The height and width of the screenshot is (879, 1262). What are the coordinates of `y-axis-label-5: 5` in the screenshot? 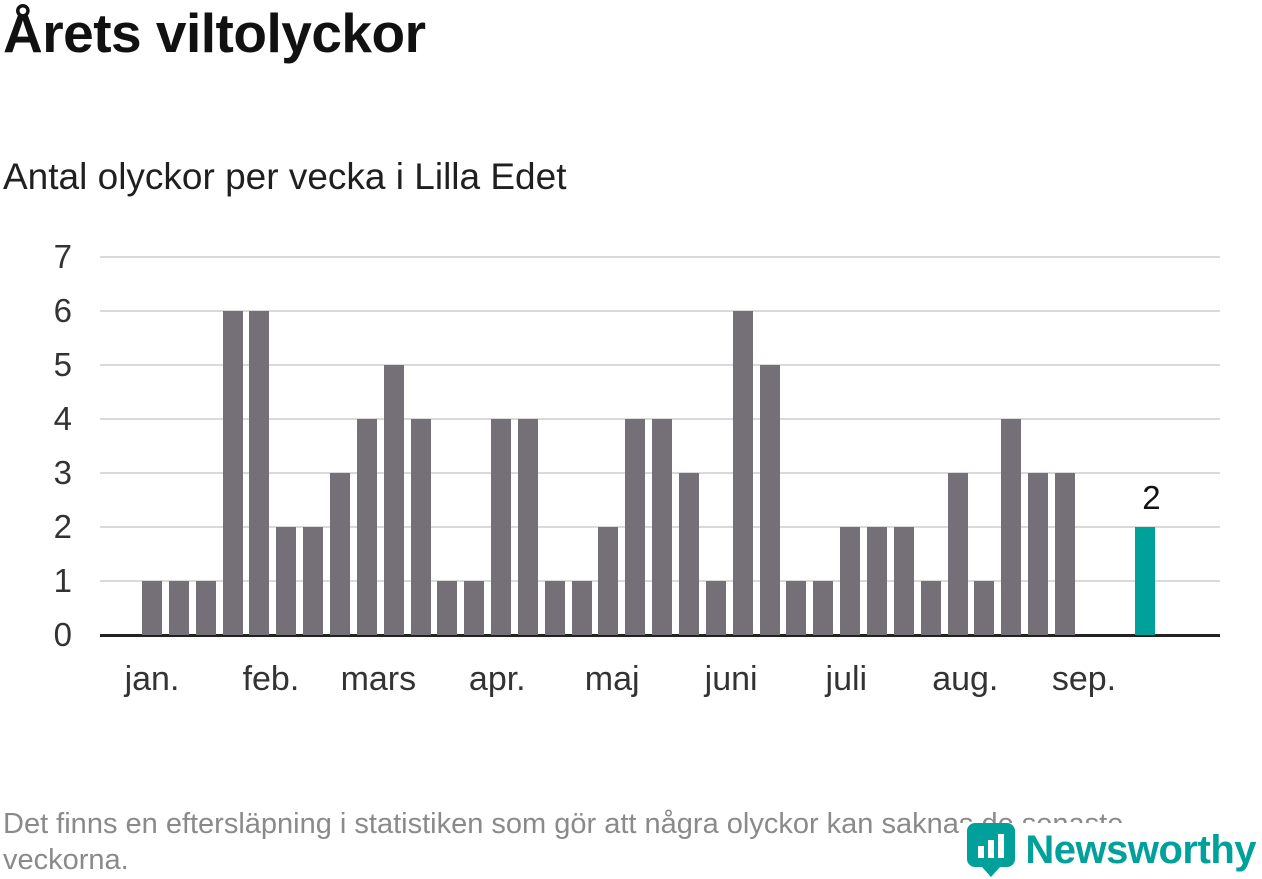 It's located at (62, 364).